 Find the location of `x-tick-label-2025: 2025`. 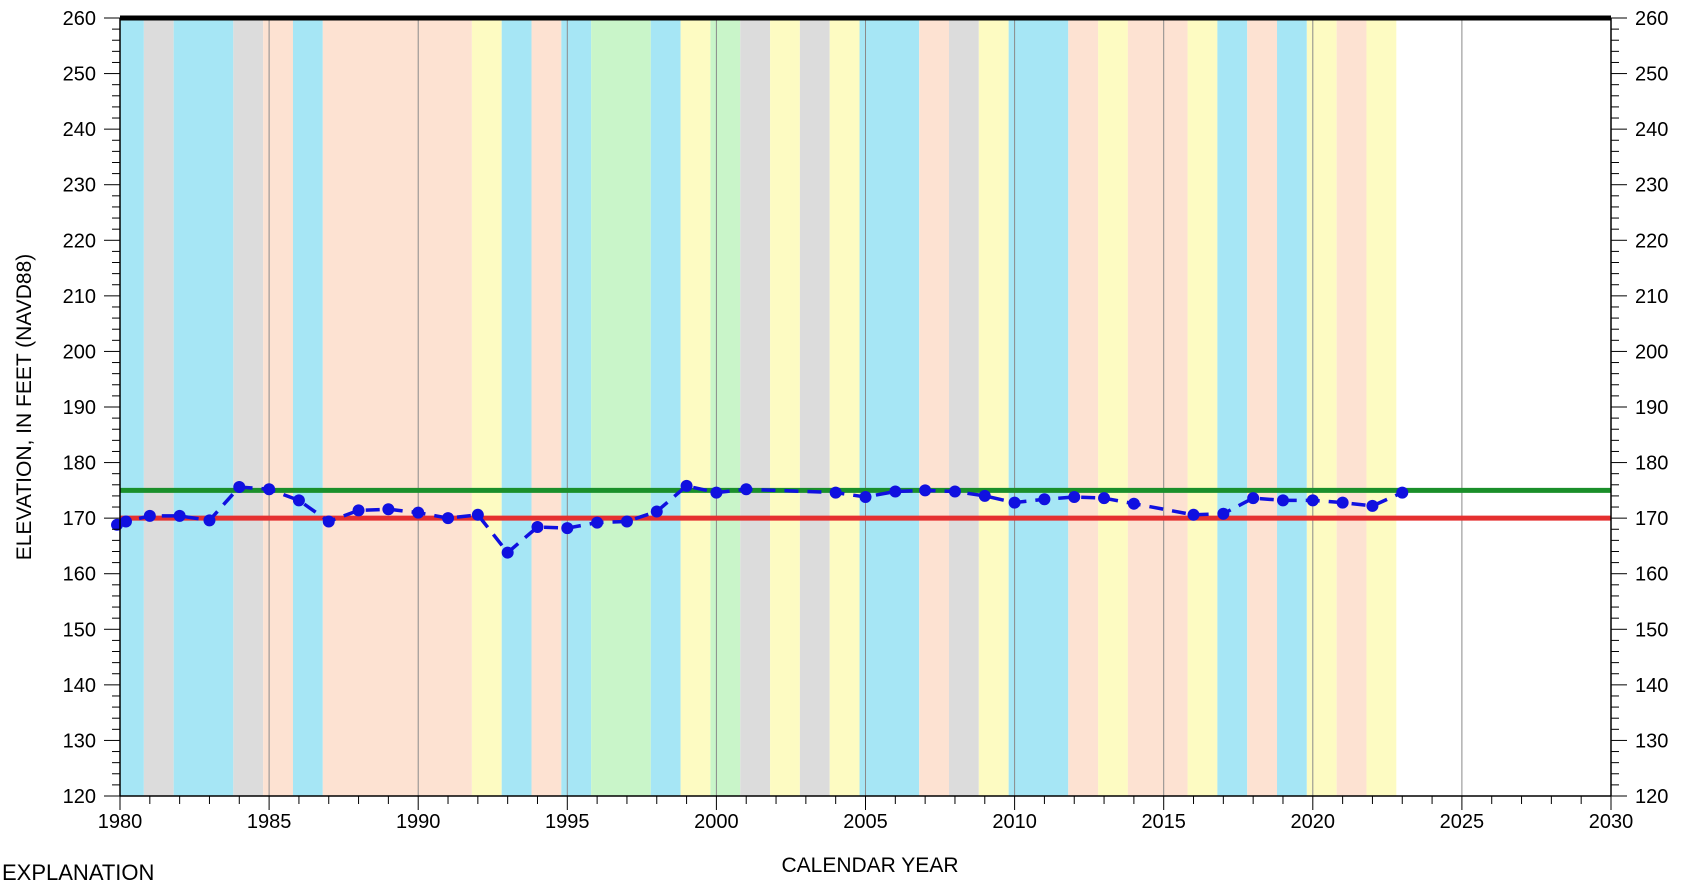

x-tick-label-2025: 2025 is located at coordinates (1462, 822).